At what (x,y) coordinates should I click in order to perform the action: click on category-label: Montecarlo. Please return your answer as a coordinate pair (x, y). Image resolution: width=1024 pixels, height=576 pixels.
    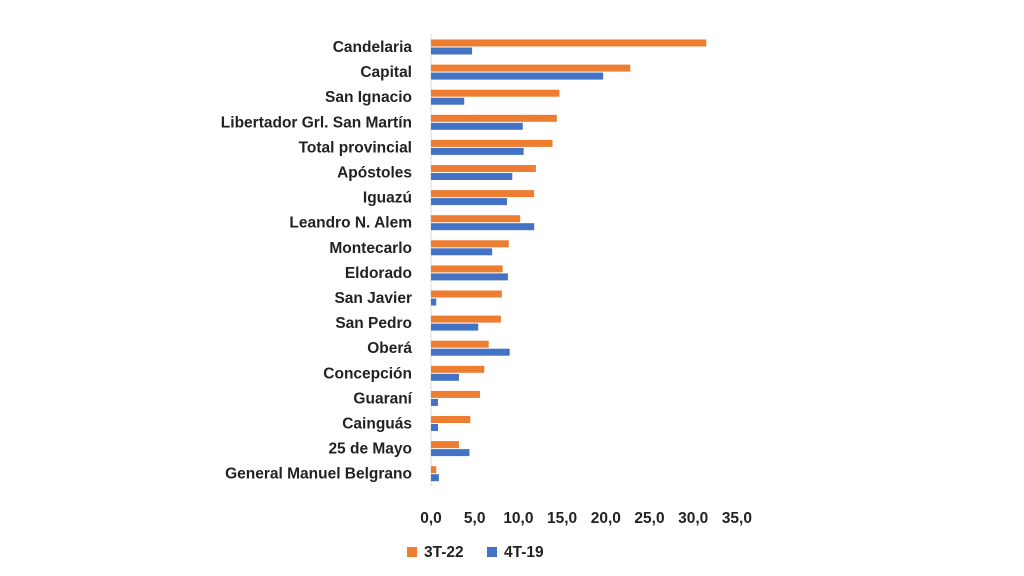
    Looking at the image, I should click on (370, 248).